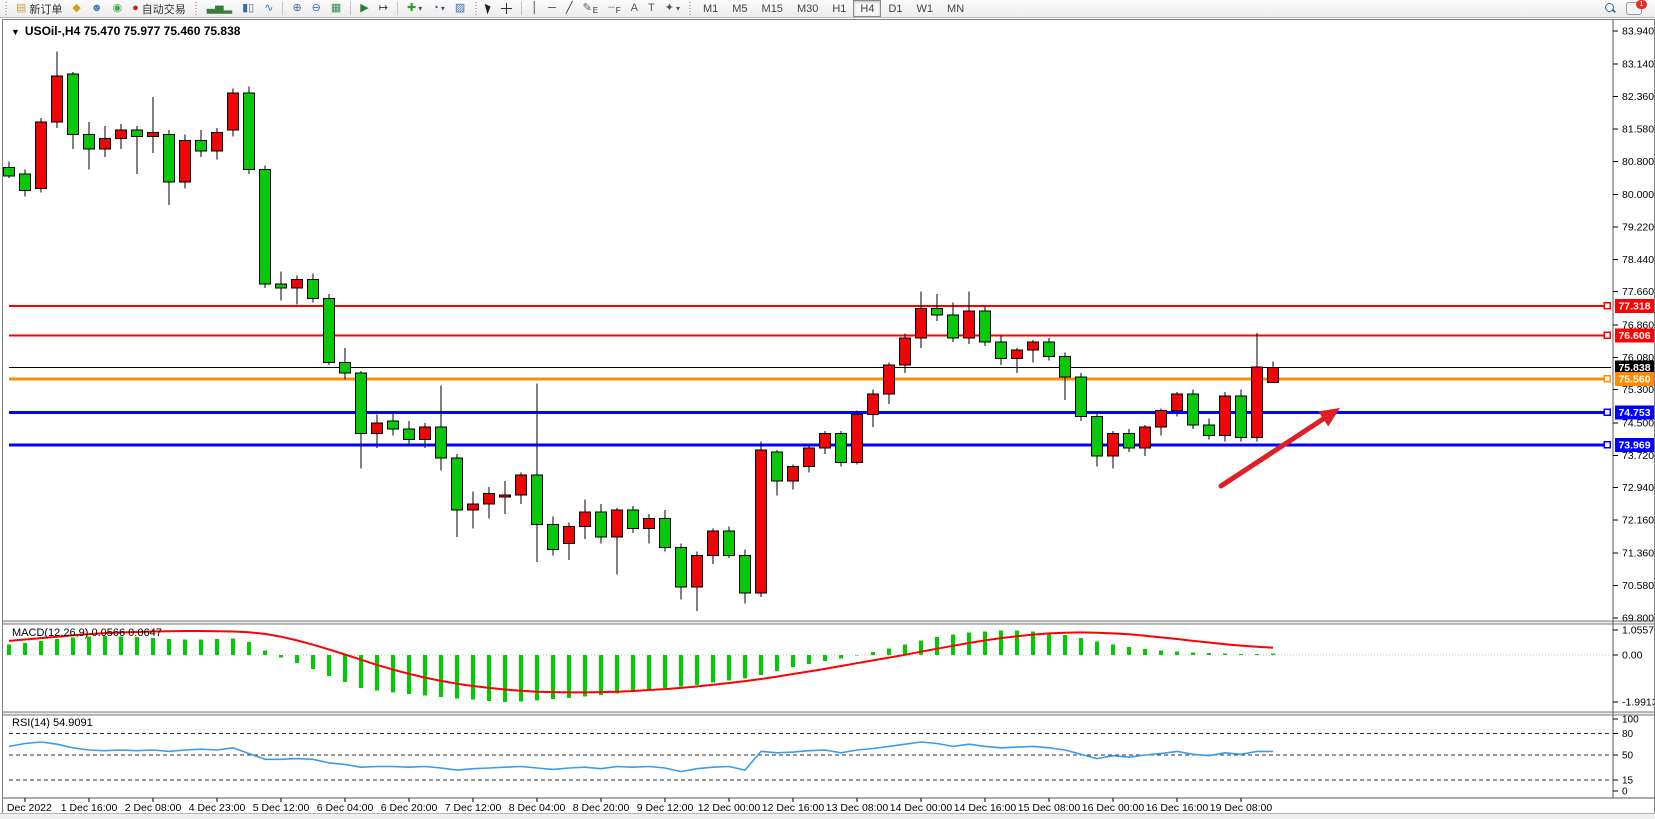  Describe the element at coordinates (414, 8) in the screenshot. I see `add-indicator-icon: ✚ ▾` at that location.